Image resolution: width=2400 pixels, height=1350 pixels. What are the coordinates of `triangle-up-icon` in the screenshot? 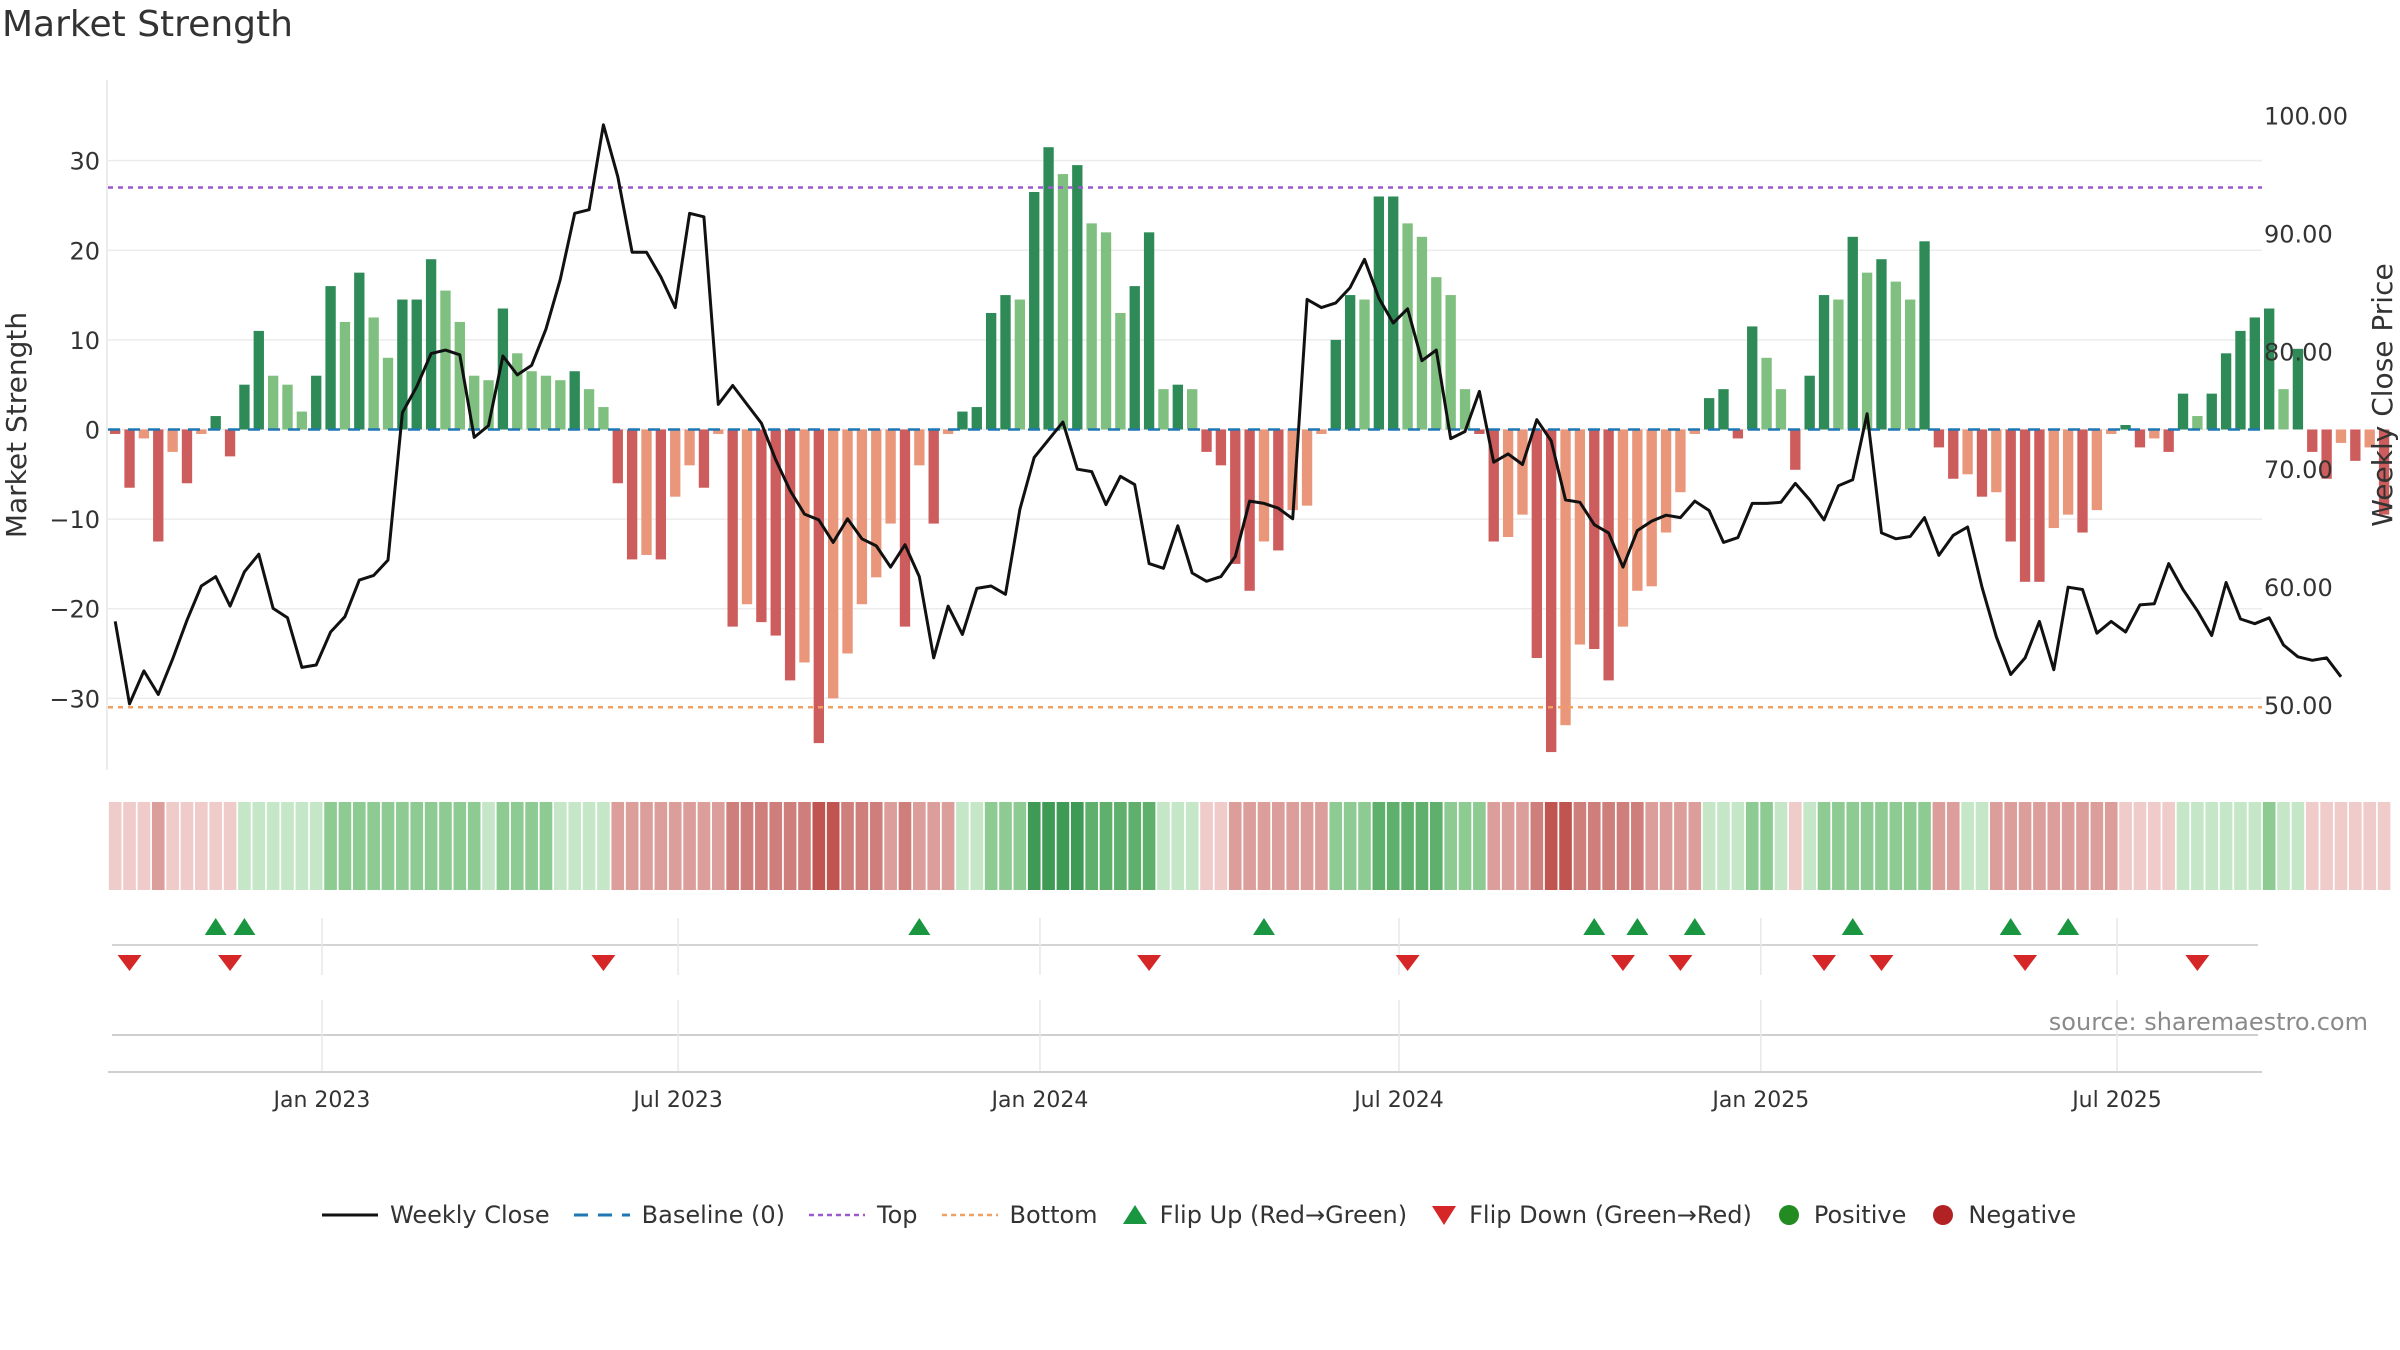 It's located at (1134, 1214).